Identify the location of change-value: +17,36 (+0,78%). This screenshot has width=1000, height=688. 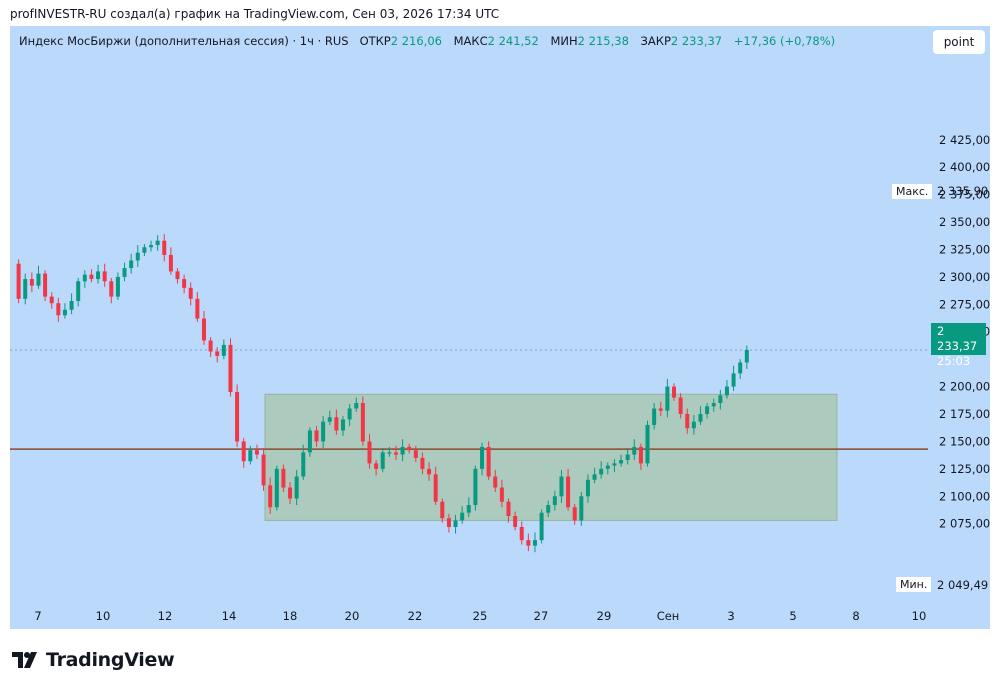
(784, 41).